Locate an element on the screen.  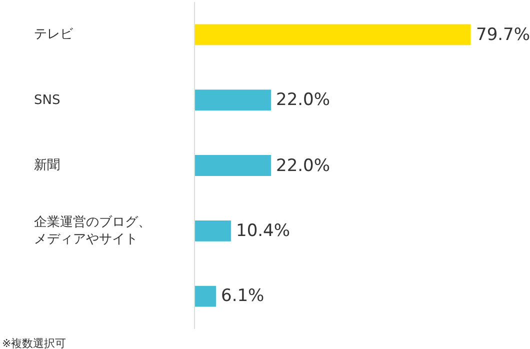
y-tick-label: SNS is located at coordinates (47, 100).